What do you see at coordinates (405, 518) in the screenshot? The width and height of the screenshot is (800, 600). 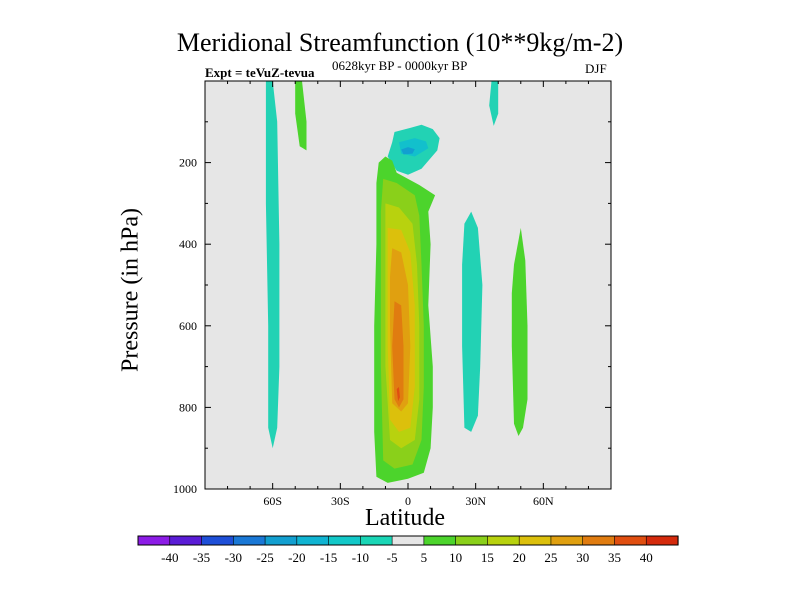 I see `x-axis-title: Latitude` at bounding box center [405, 518].